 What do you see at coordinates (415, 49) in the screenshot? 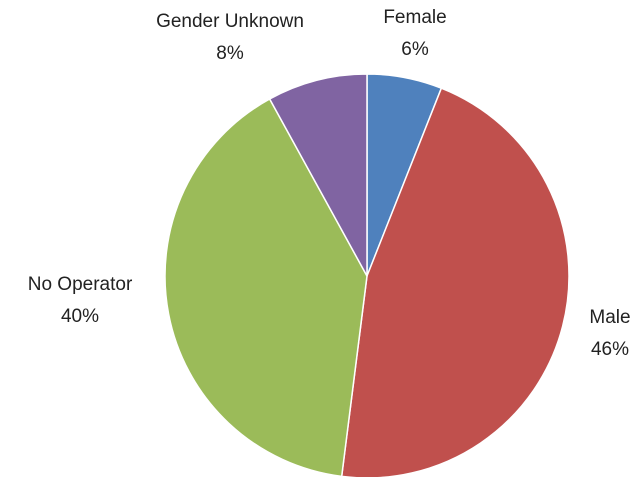
I see `slice-value-label: 6%` at bounding box center [415, 49].